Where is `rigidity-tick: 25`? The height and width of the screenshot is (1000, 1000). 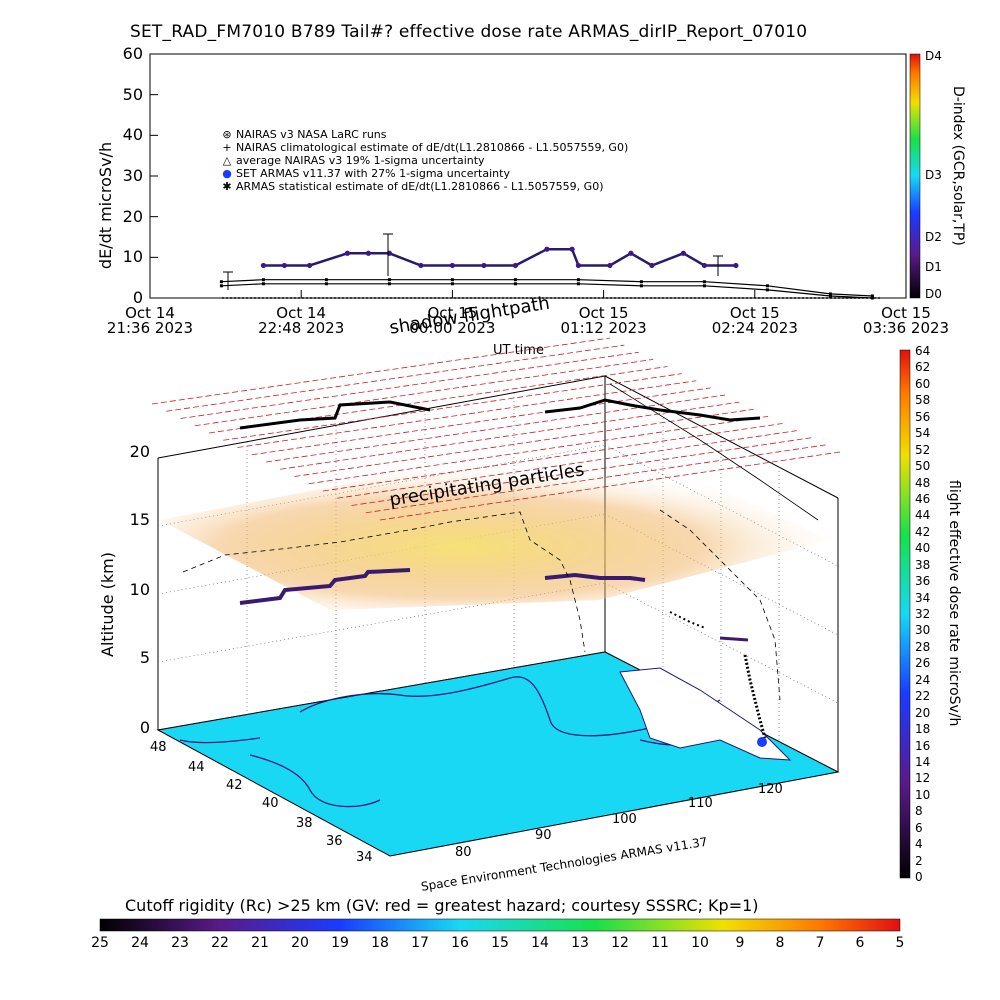
rigidity-tick: 25 is located at coordinates (100, 943).